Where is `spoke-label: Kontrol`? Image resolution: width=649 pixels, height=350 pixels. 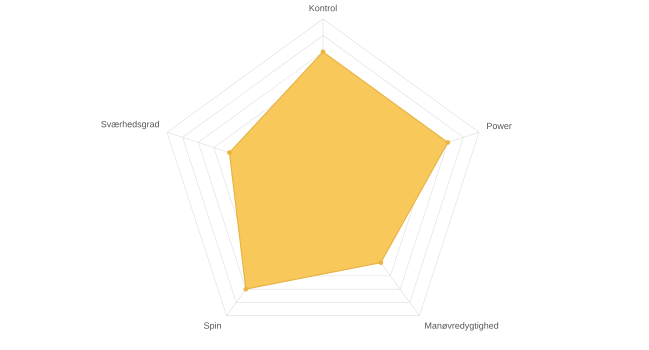 spoke-label: Kontrol is located at coordinates (323, 8).